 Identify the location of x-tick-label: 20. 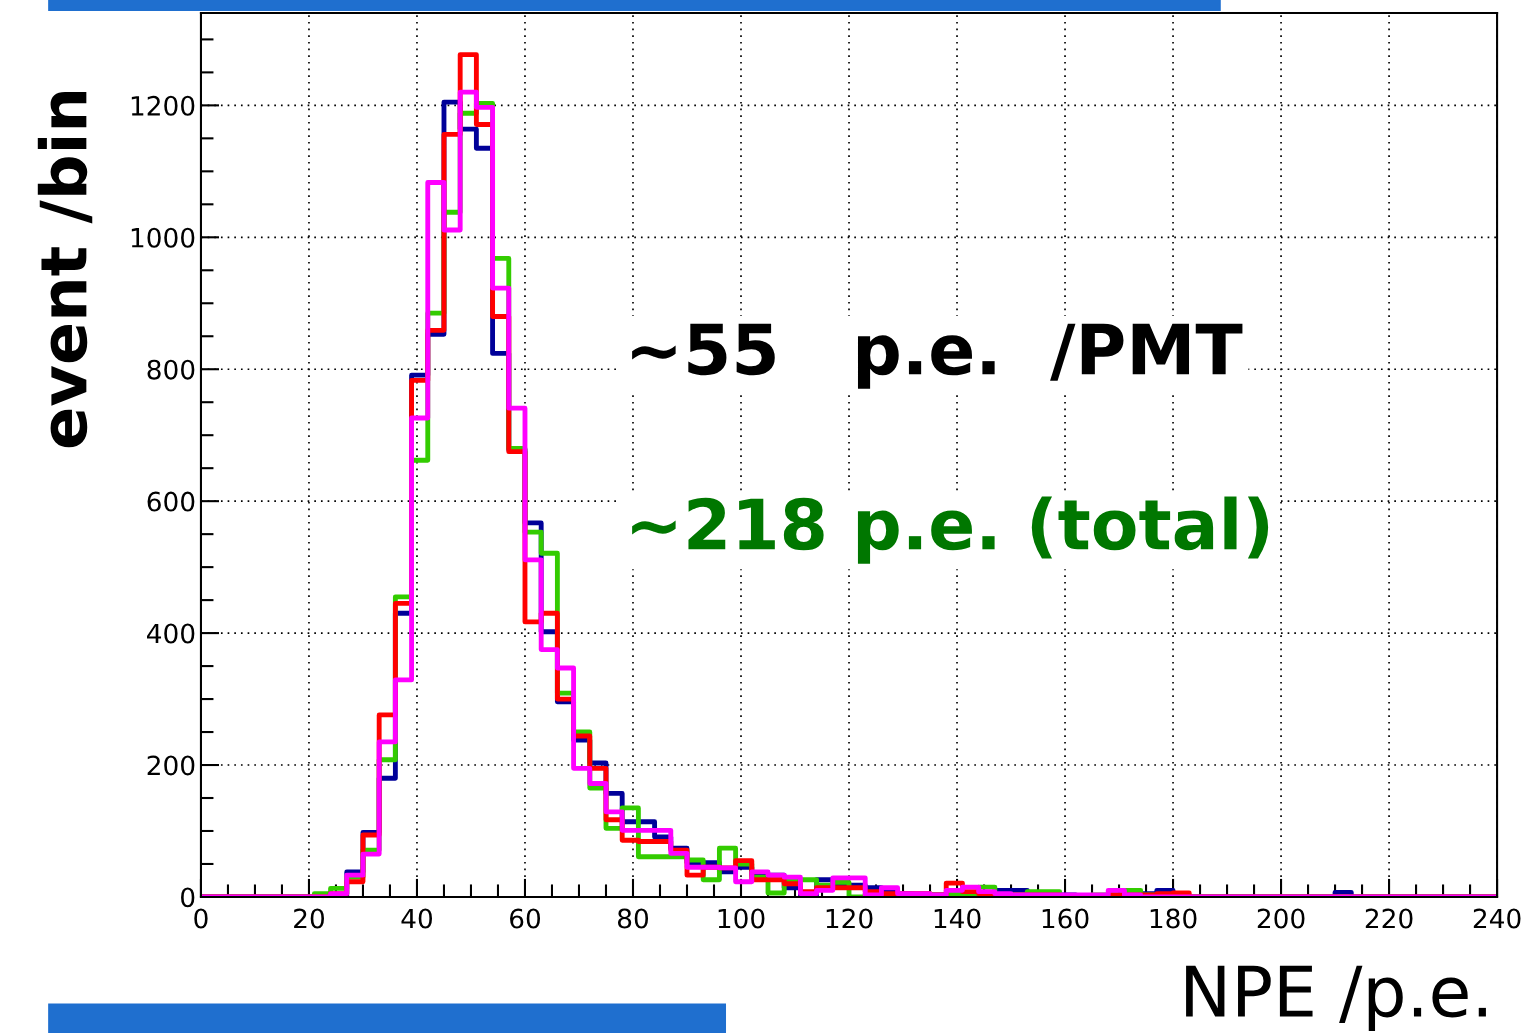
(309, 918).